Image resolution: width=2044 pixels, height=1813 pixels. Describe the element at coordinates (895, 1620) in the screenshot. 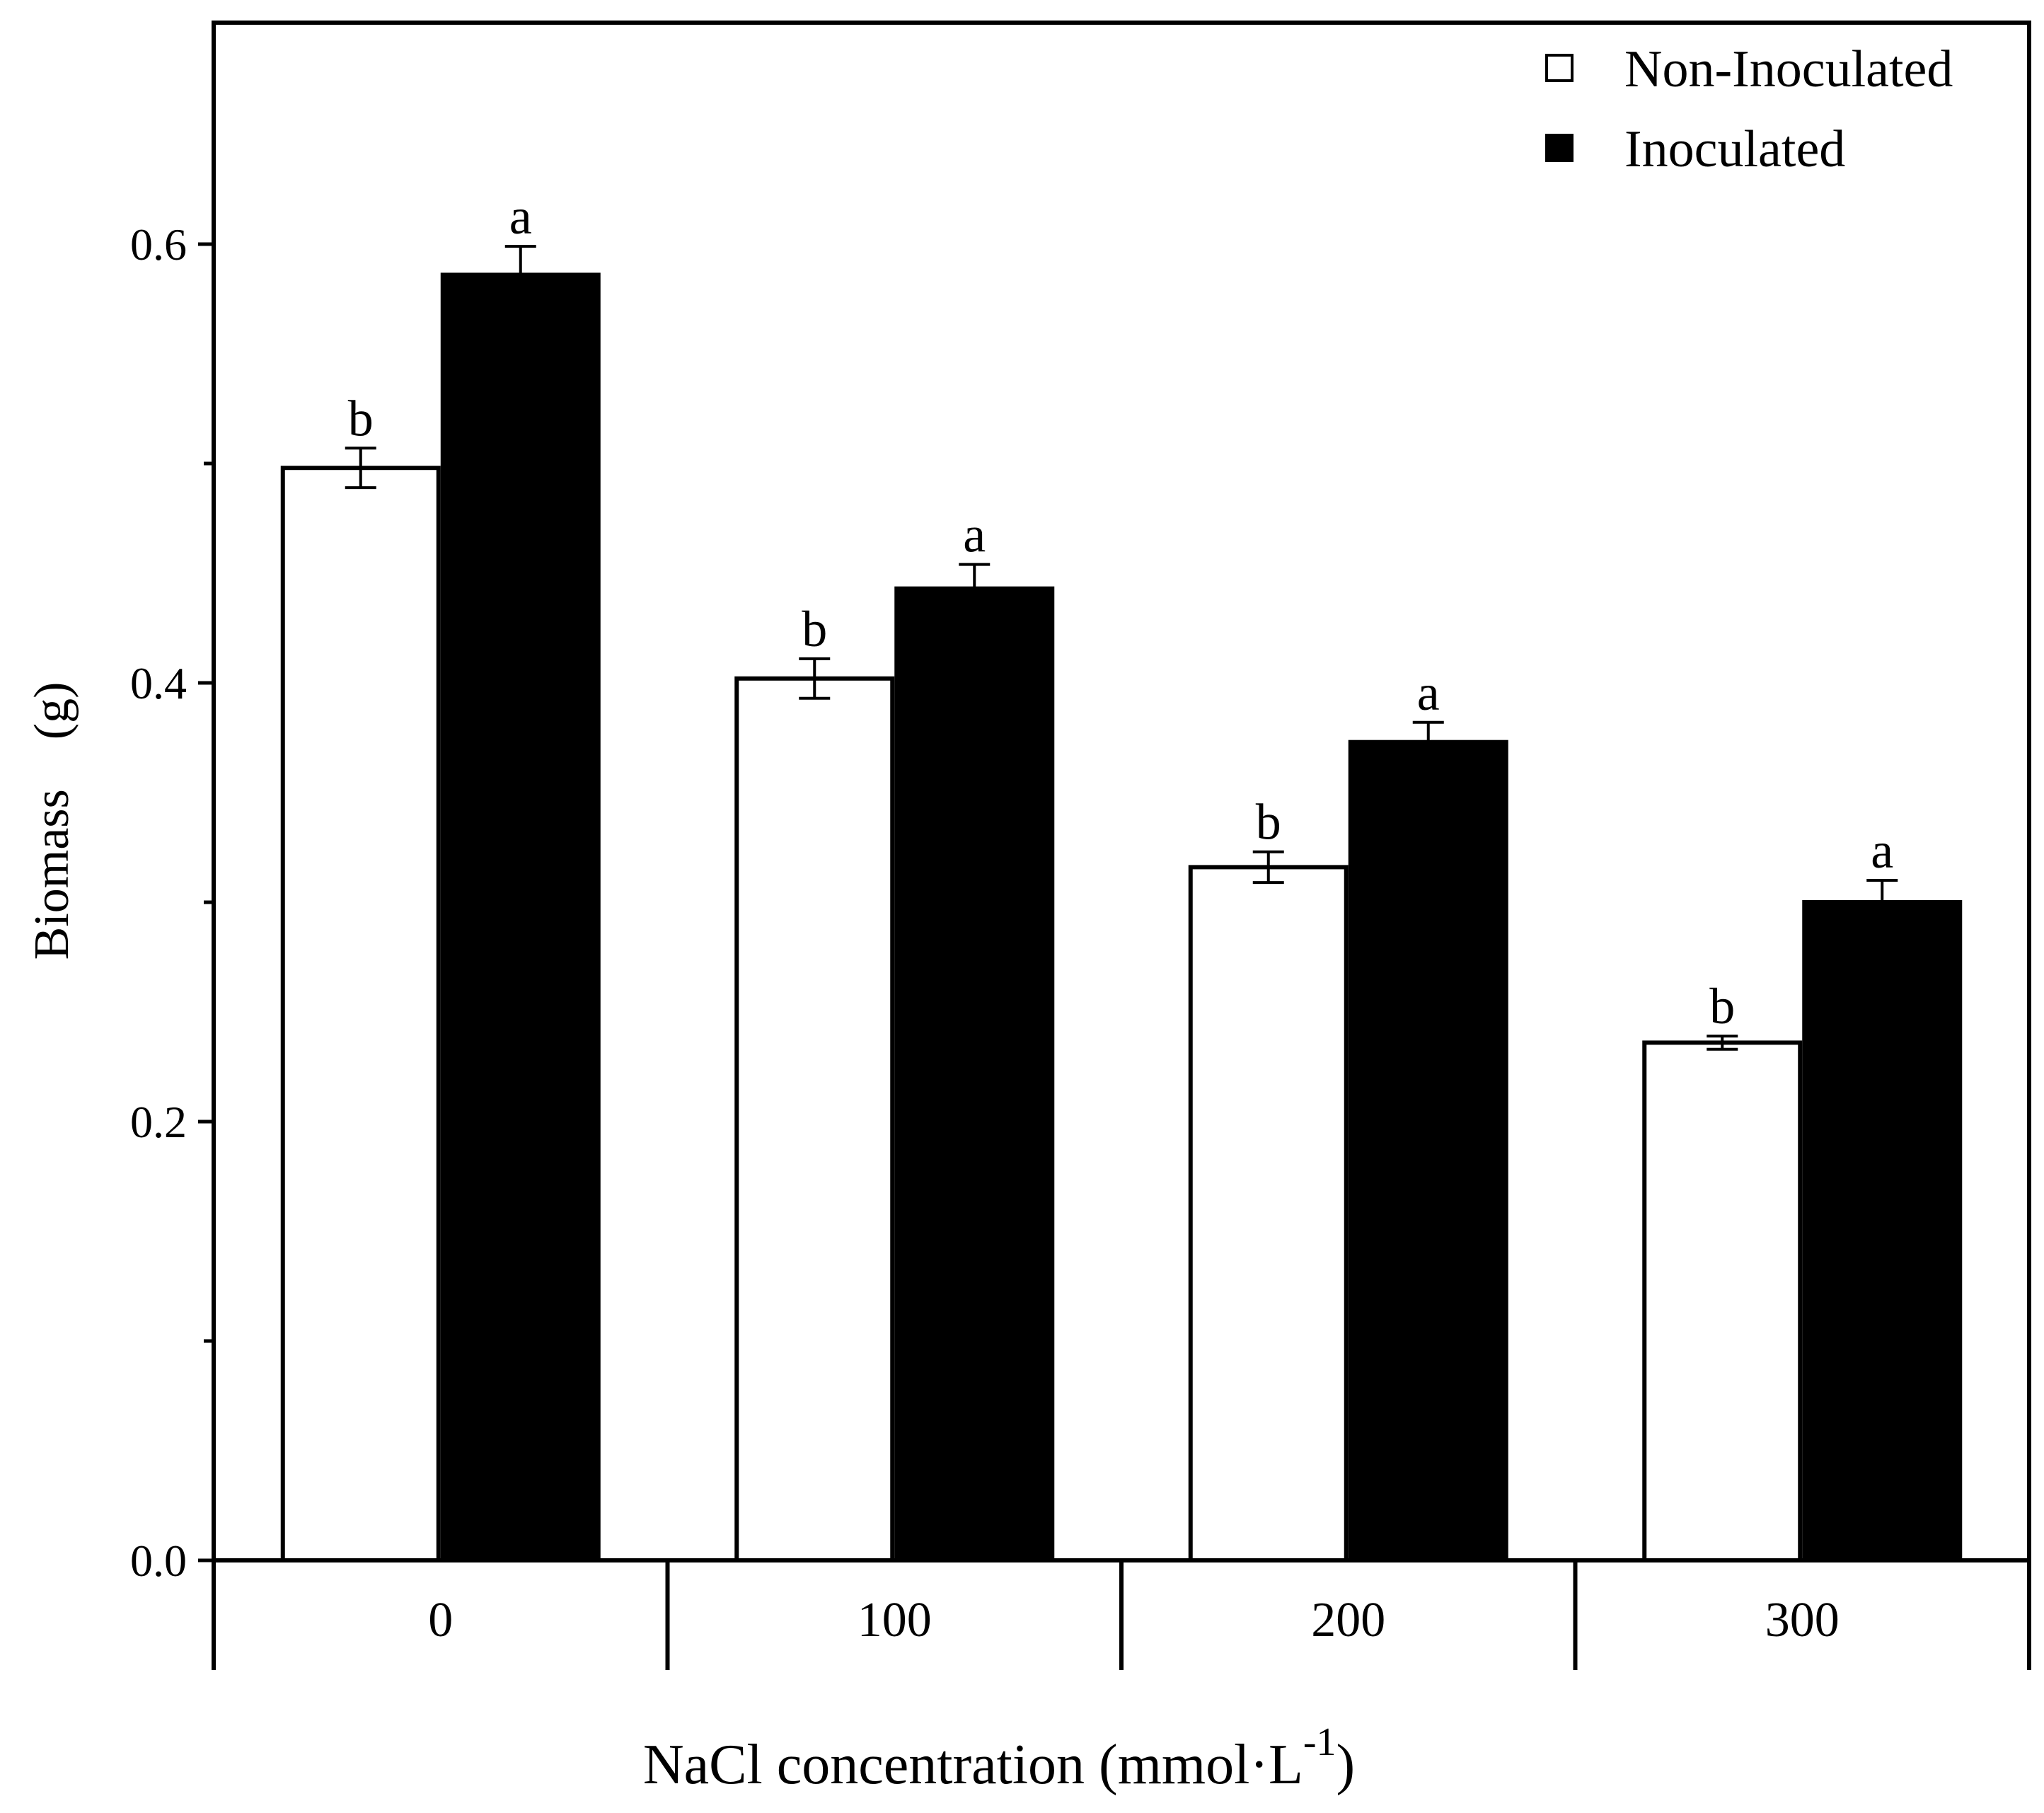

I see `x-tick-label: 100` at that location.